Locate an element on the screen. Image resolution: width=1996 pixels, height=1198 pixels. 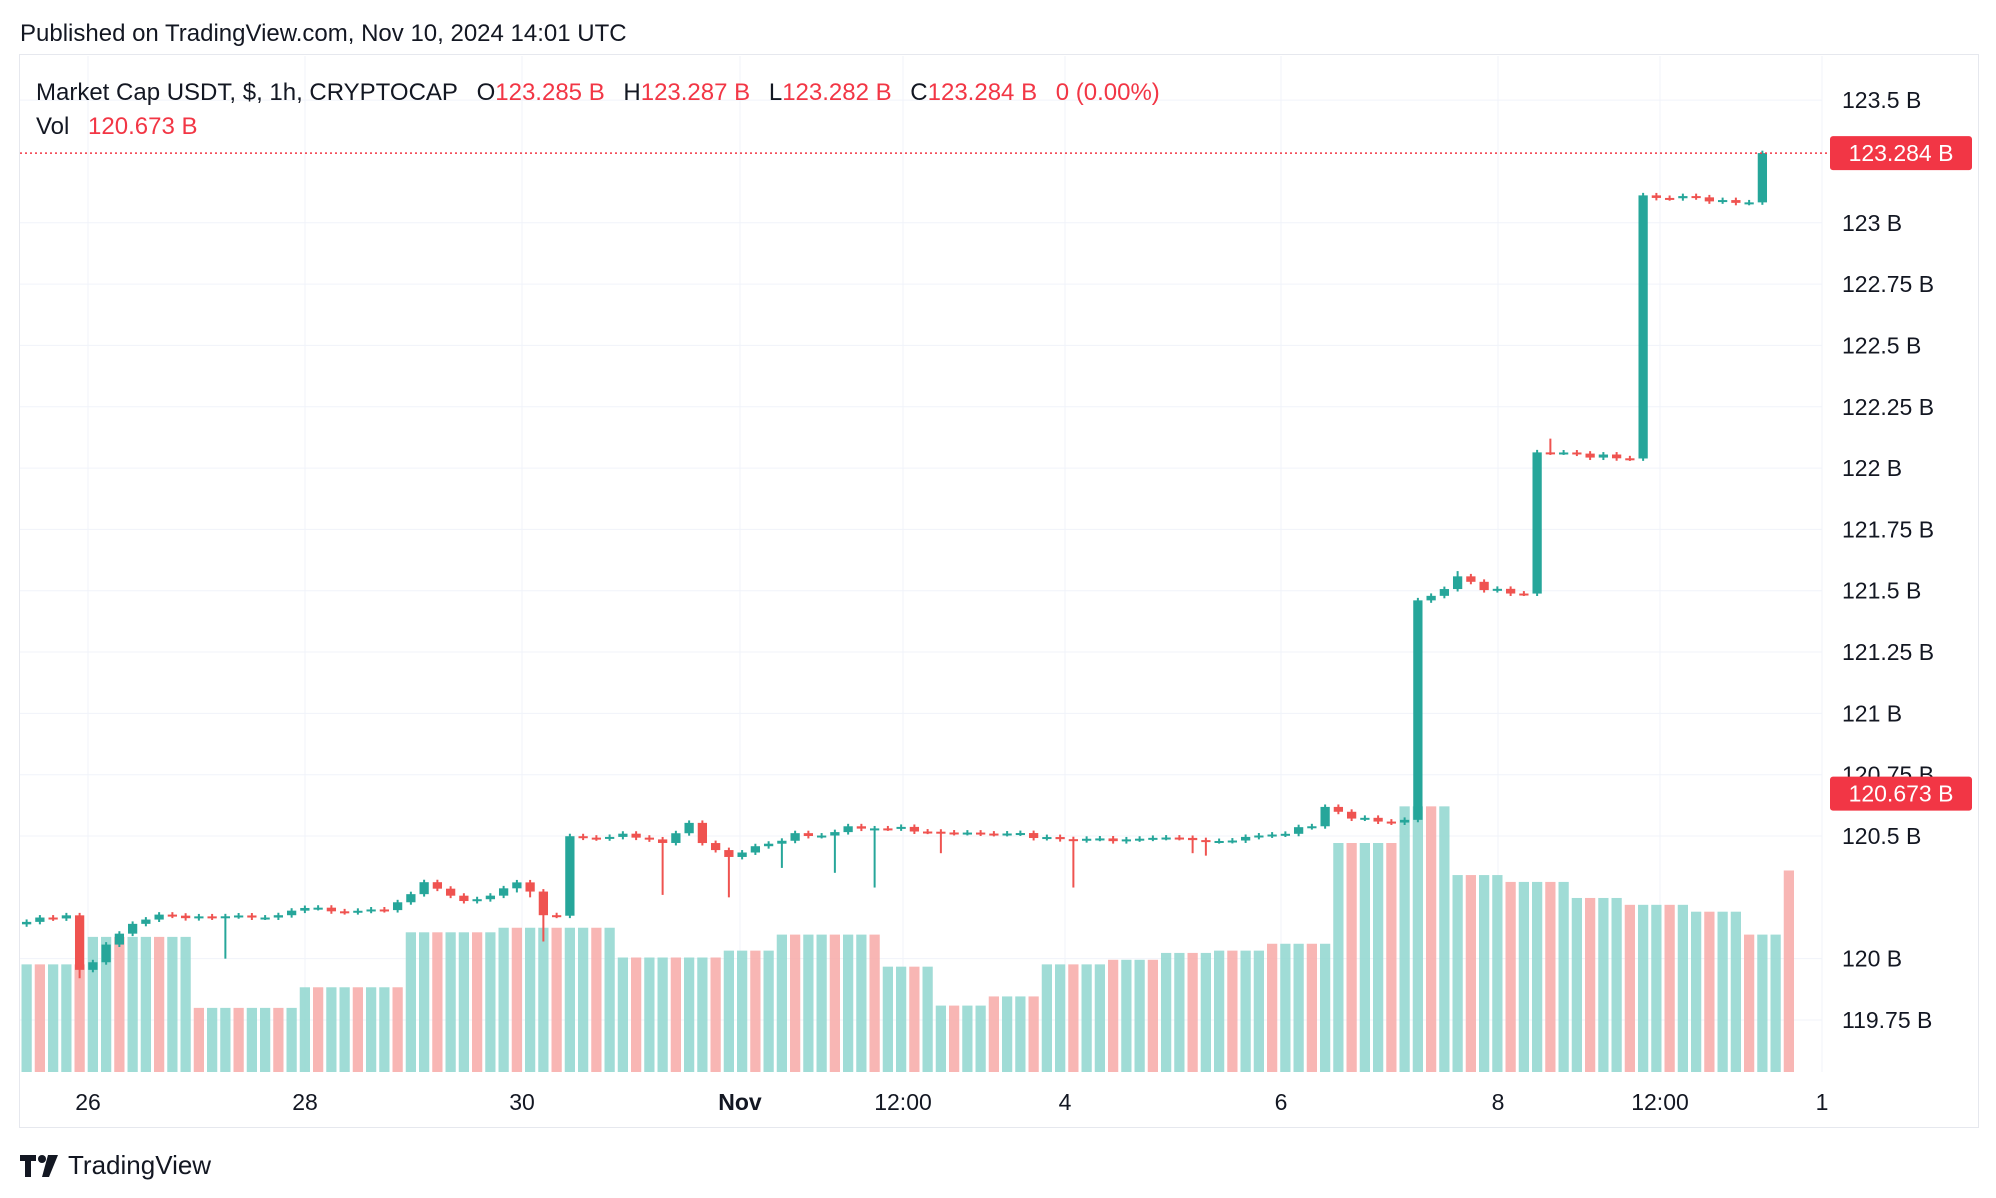
volume-label: Vol is located at coordinates (53, 126).